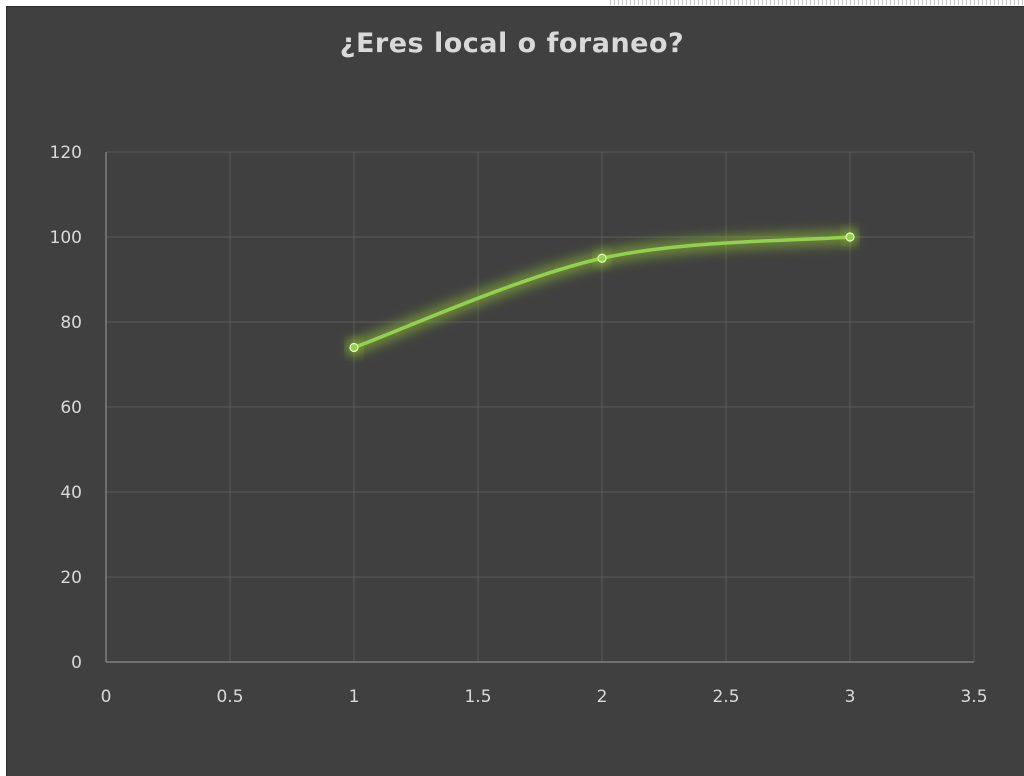  I want to click on y-tick-label: 80, so click(71, 323).